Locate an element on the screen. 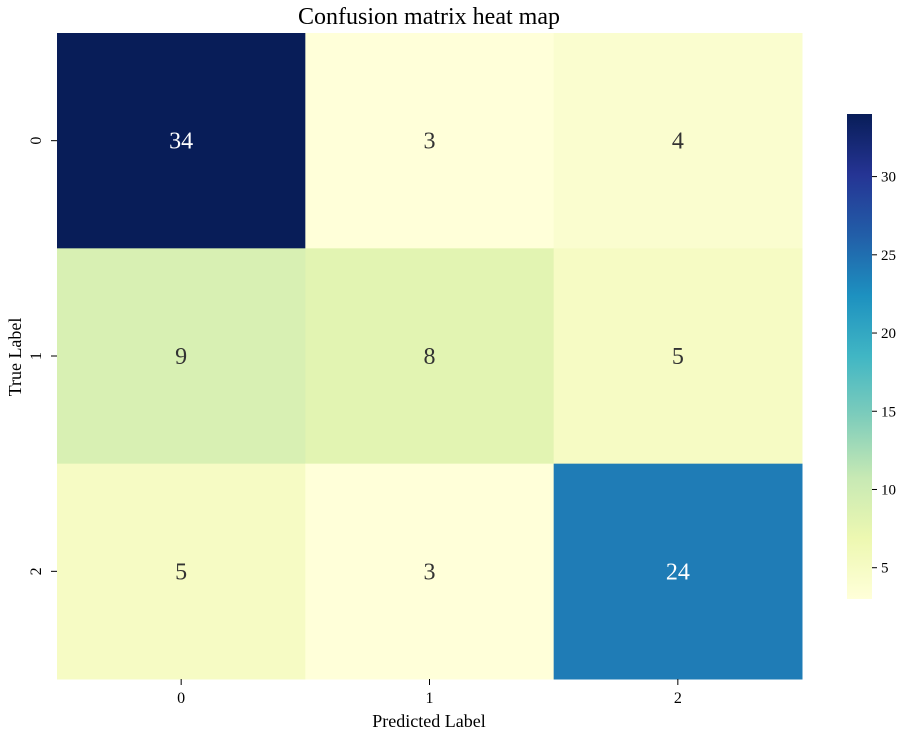  cell-value-2-1: 3 is located at coordinates (430, 572).